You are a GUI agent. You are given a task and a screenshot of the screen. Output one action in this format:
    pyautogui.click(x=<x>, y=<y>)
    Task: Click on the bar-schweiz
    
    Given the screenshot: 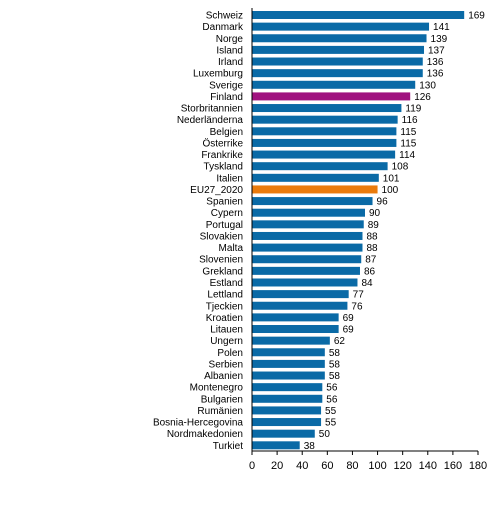 What is the action you would take?
    pyautogui.click(x=358, y=15)
    